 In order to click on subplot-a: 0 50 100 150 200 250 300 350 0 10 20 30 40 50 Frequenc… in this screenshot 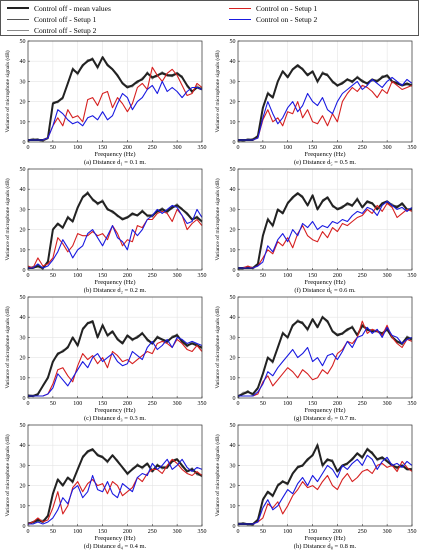, I will do `click(105, 102)`.